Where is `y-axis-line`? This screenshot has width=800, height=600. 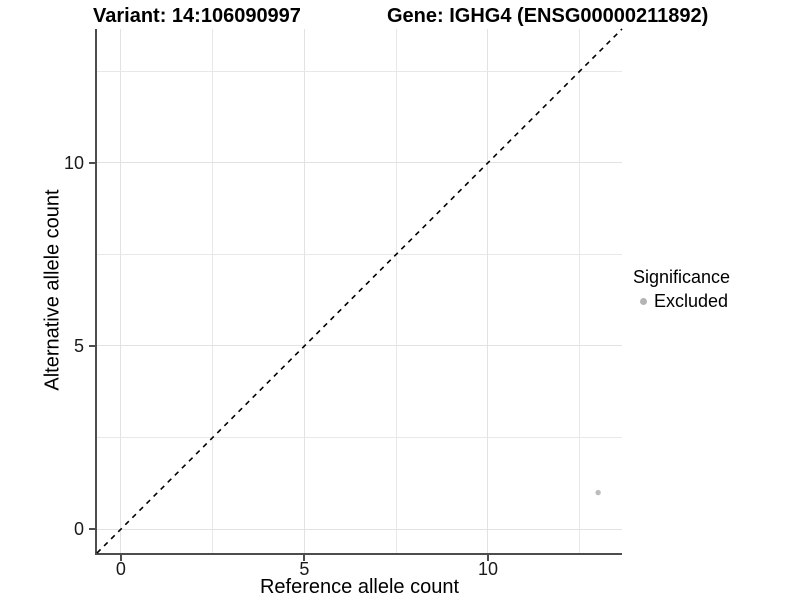
y-axis-line is located at coordinates (96, 292).